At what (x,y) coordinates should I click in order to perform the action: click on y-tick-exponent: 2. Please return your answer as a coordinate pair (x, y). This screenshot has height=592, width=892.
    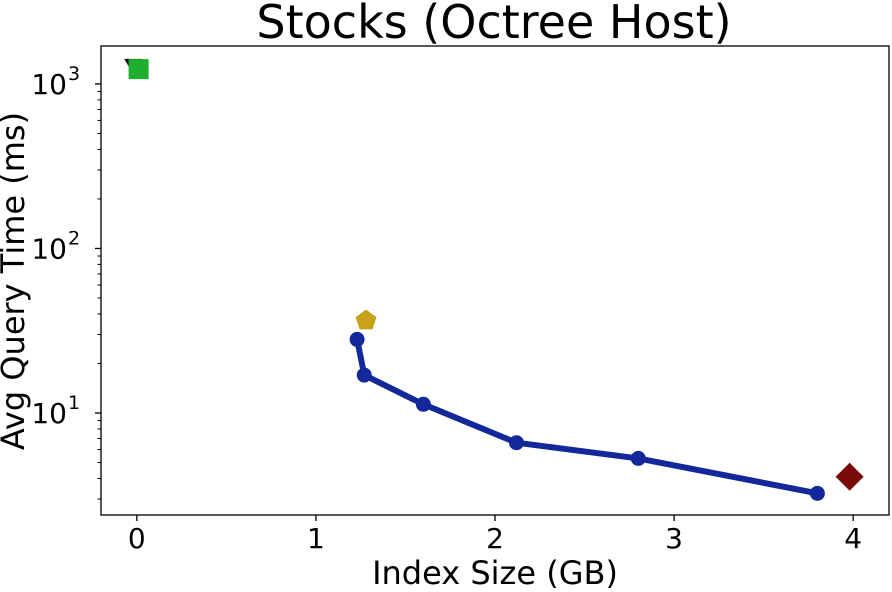
    Looking at the image, I should click on (74, 238).